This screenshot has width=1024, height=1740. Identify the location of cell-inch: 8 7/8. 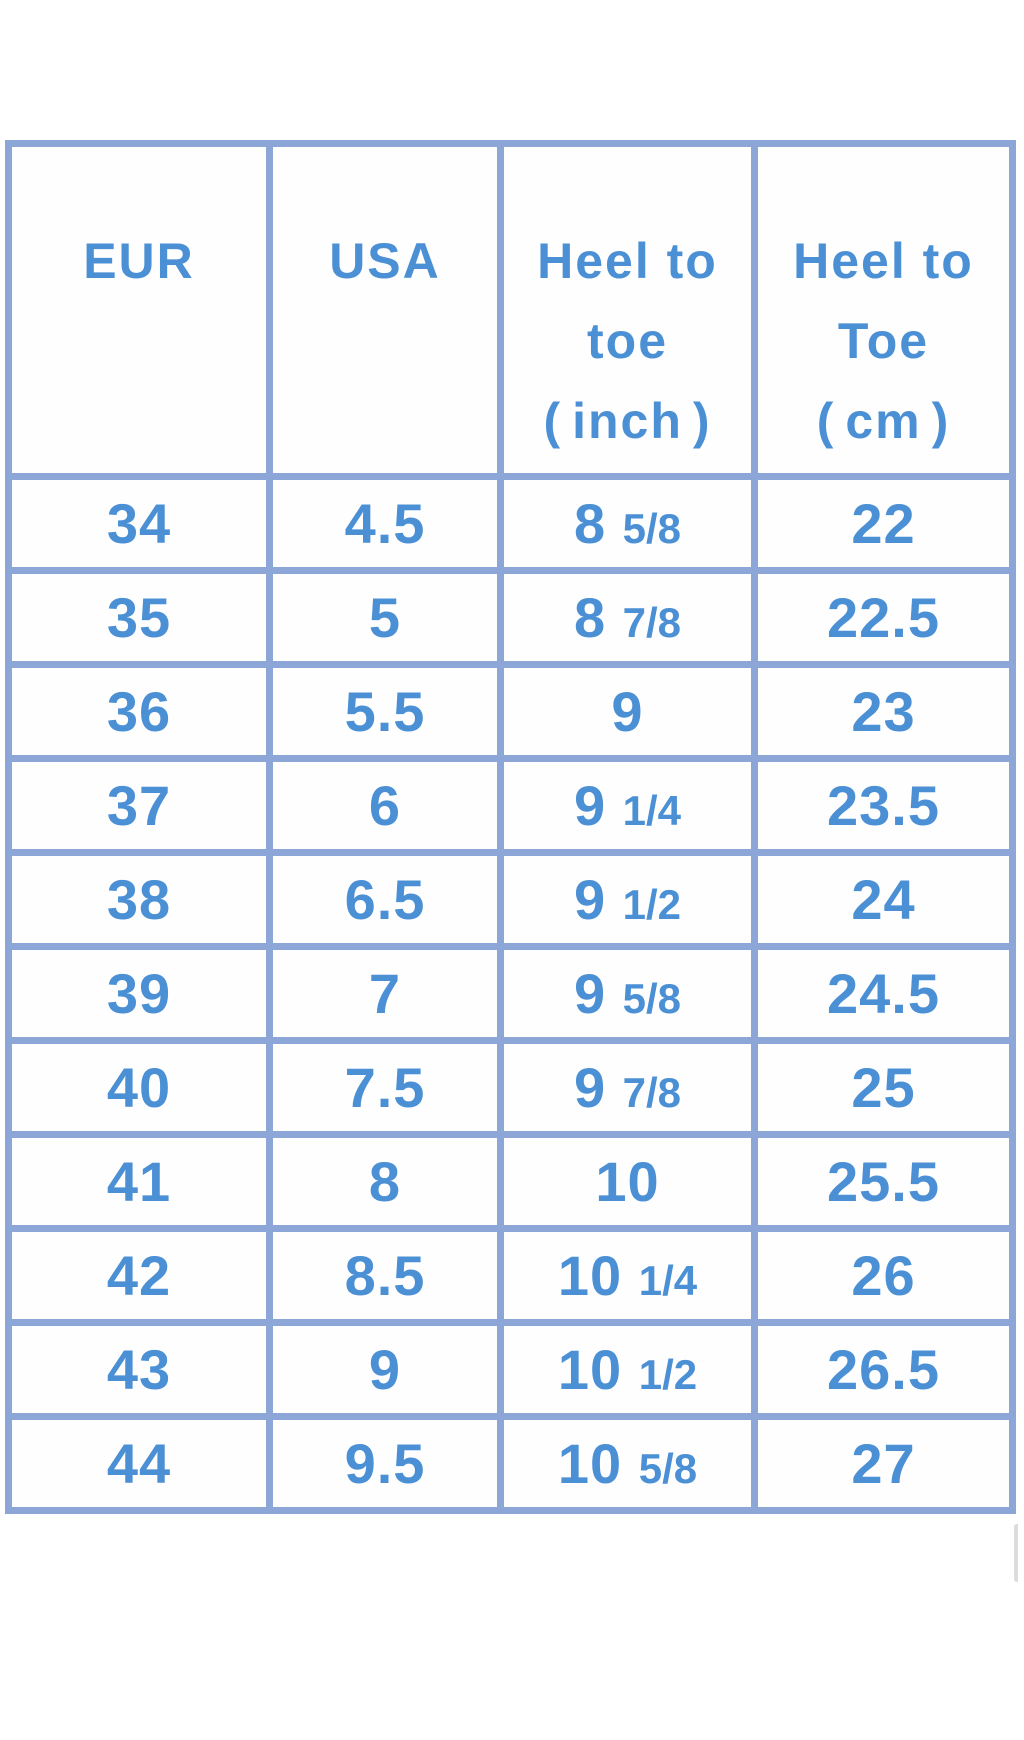
(627, 617).